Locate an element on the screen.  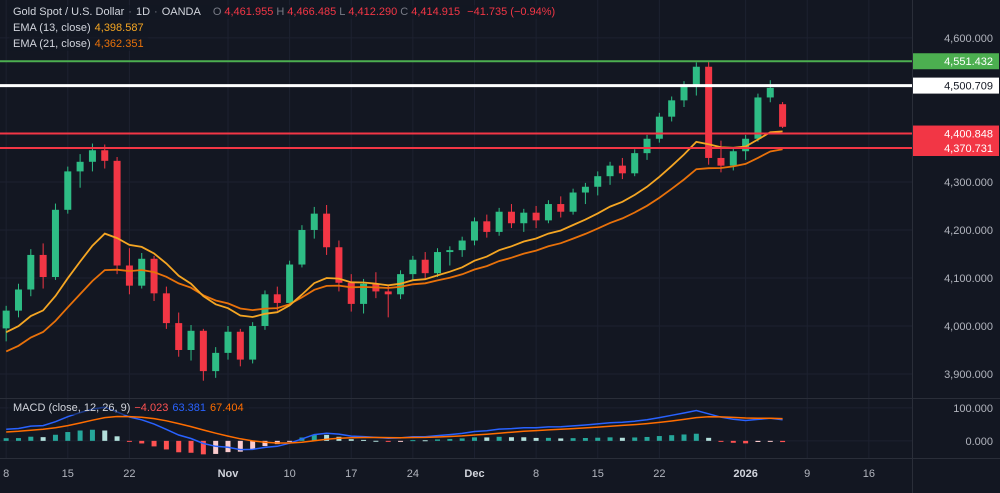
macd-line-value: 63.381 is located at coordinates (189, 408).